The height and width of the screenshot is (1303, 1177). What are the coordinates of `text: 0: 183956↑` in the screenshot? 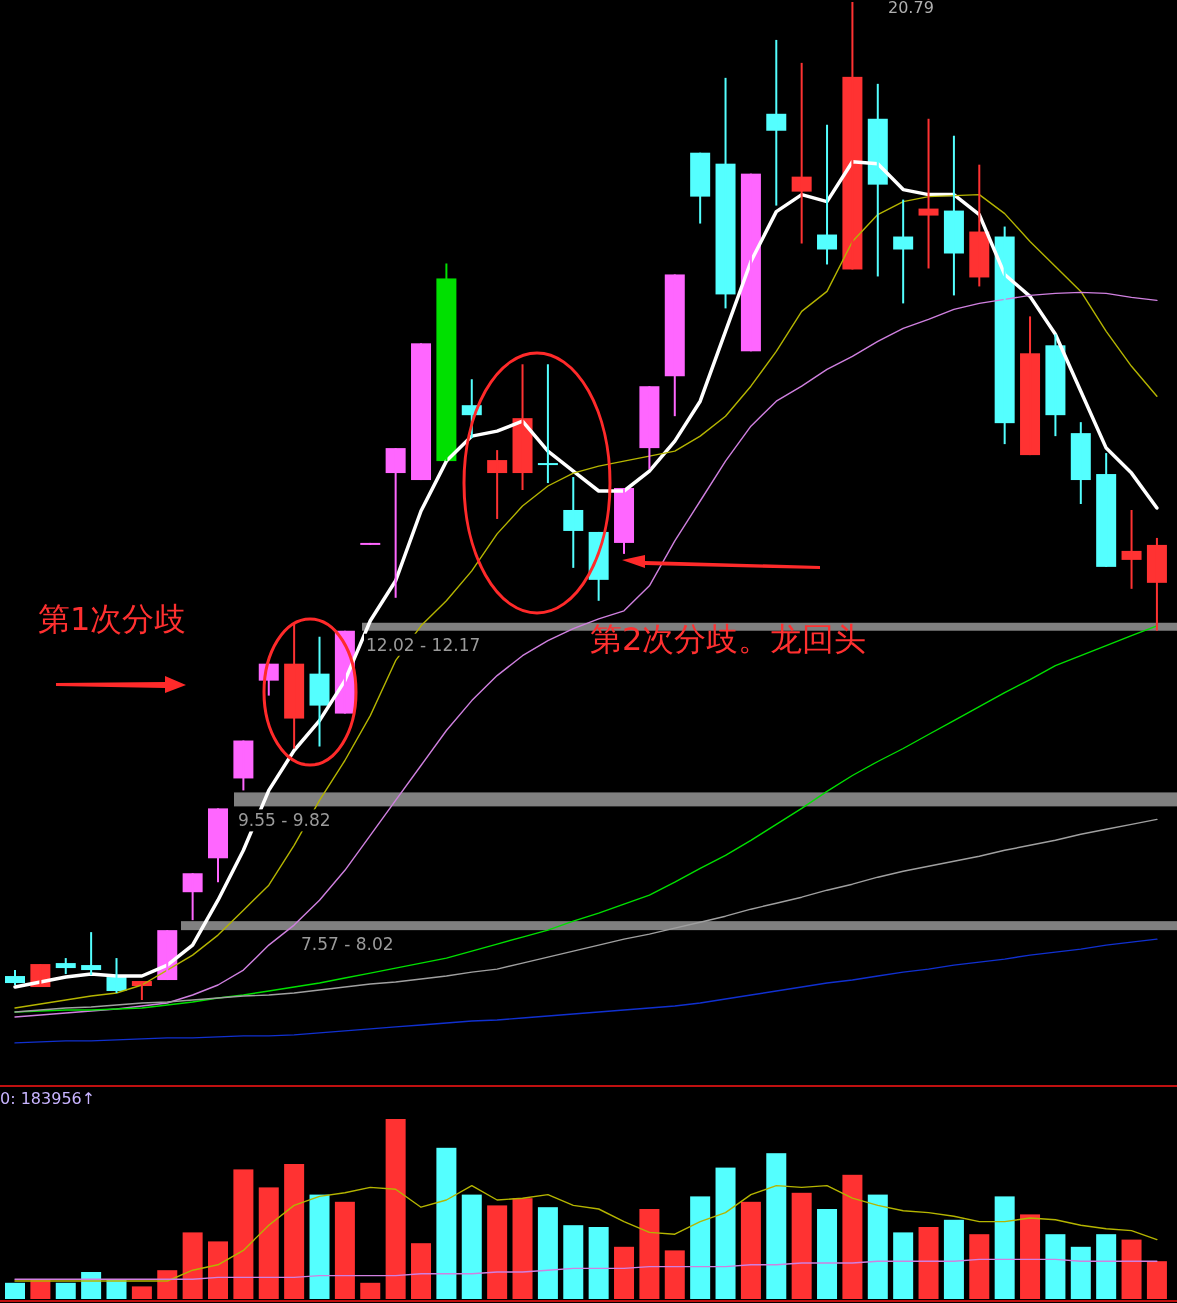 It's located at (48, 1098).